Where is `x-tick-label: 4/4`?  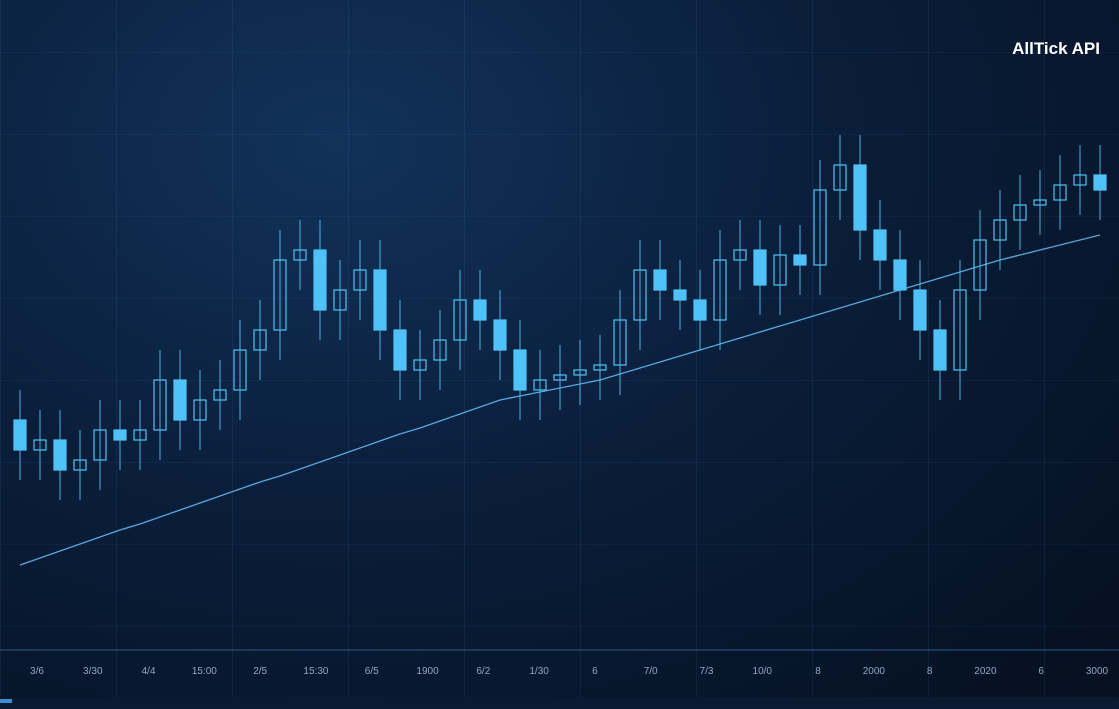 x-tick-label: 4/4 is located at coordinates (149, 671).